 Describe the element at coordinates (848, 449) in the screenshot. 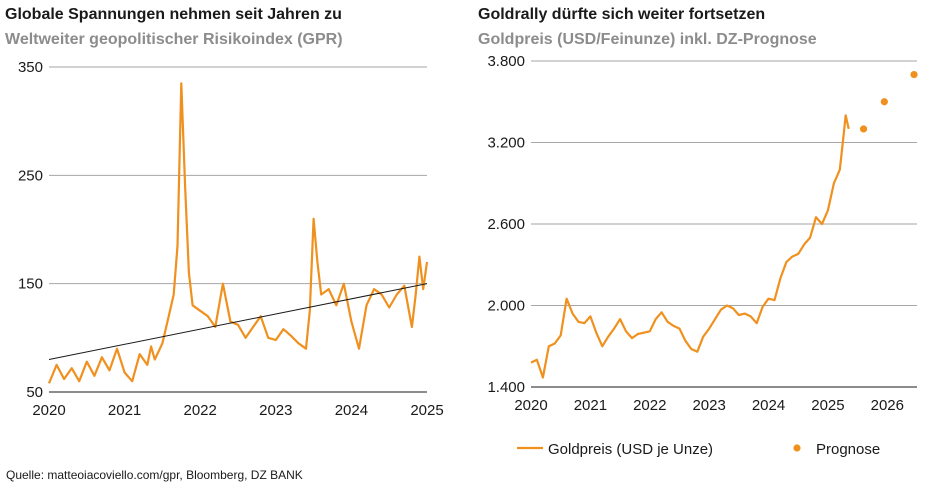

I see `legend-label-prognose: Prognose` at that location.